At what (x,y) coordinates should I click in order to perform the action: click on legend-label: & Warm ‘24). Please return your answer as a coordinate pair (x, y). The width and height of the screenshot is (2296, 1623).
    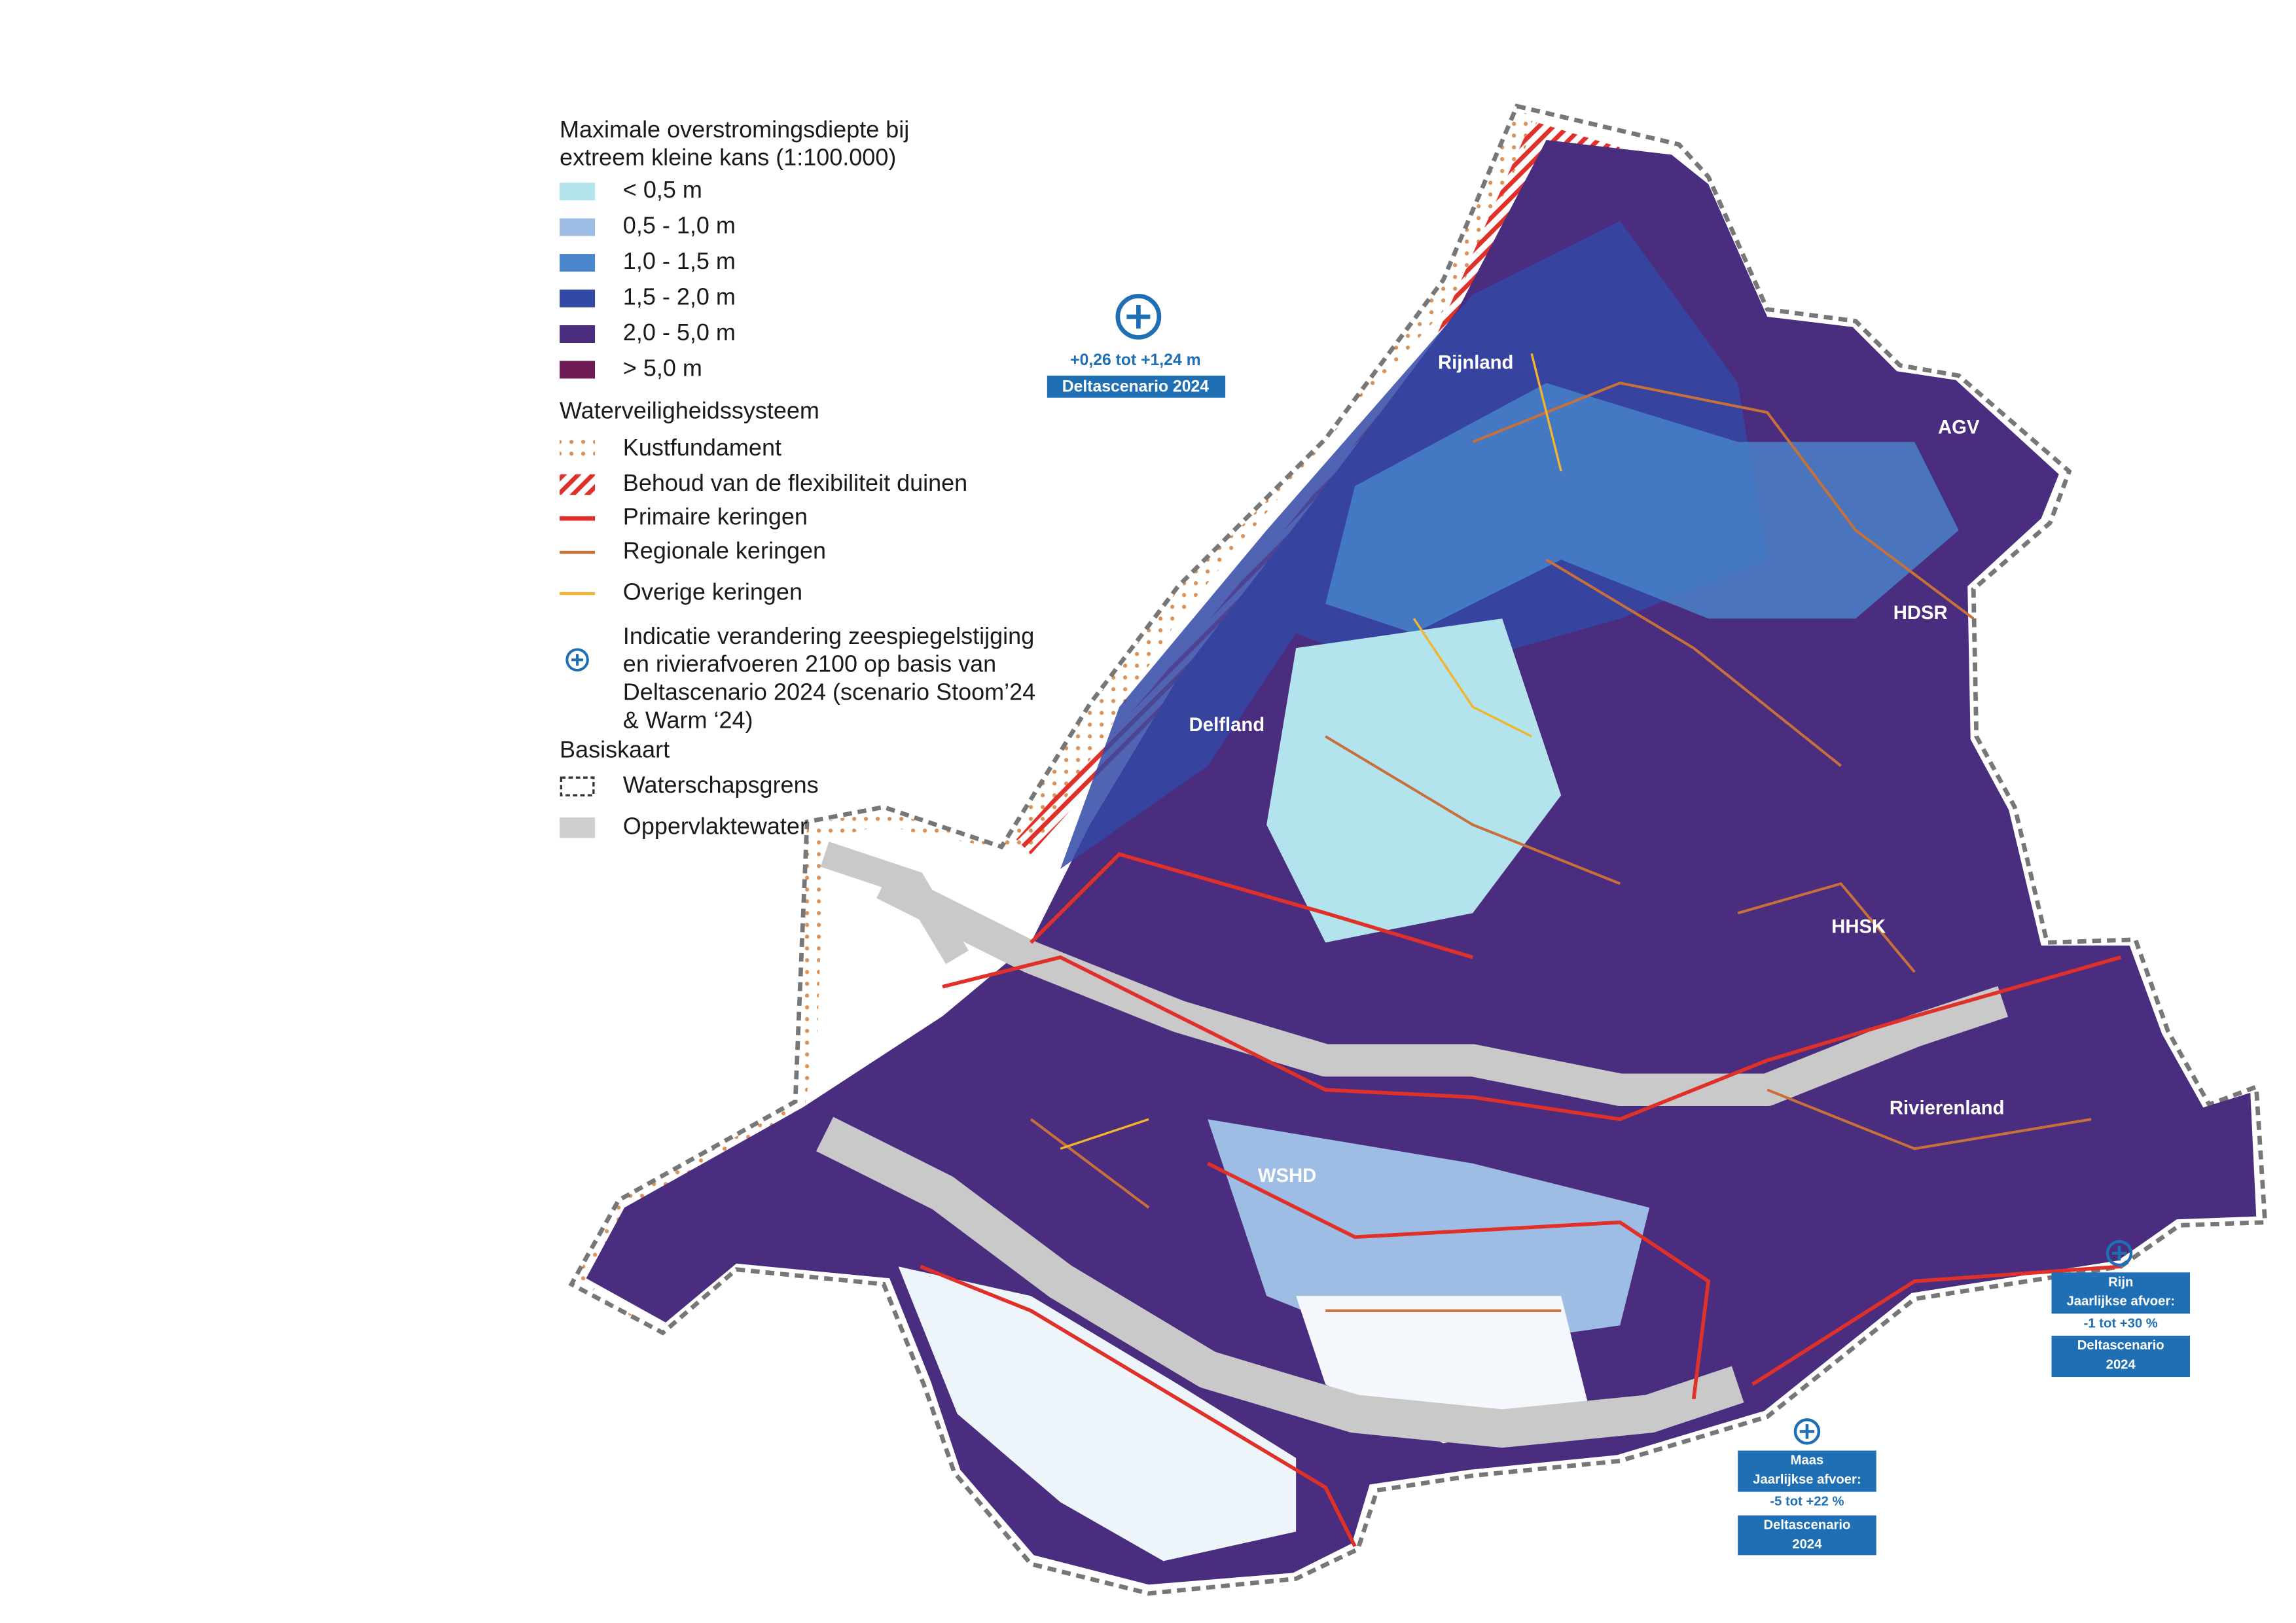
    Looking at the image, I should click on (688, 720).